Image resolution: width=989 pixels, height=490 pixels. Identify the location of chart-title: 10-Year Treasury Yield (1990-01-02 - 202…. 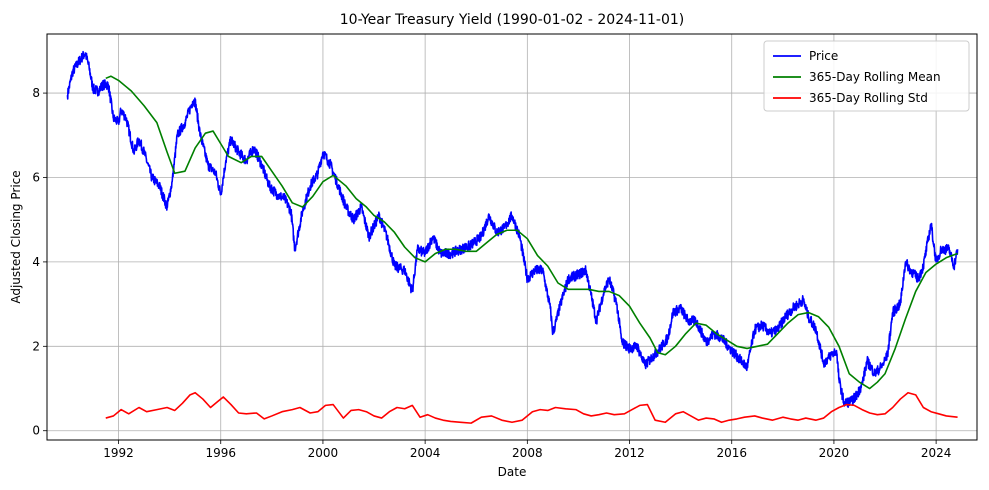
(512, 20).